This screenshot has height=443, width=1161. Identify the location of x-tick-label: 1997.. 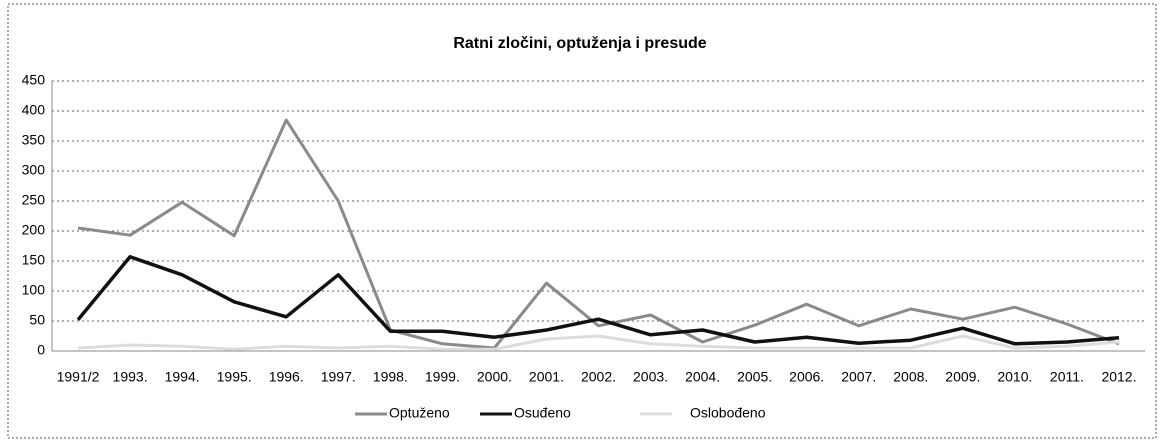
(338, 377).